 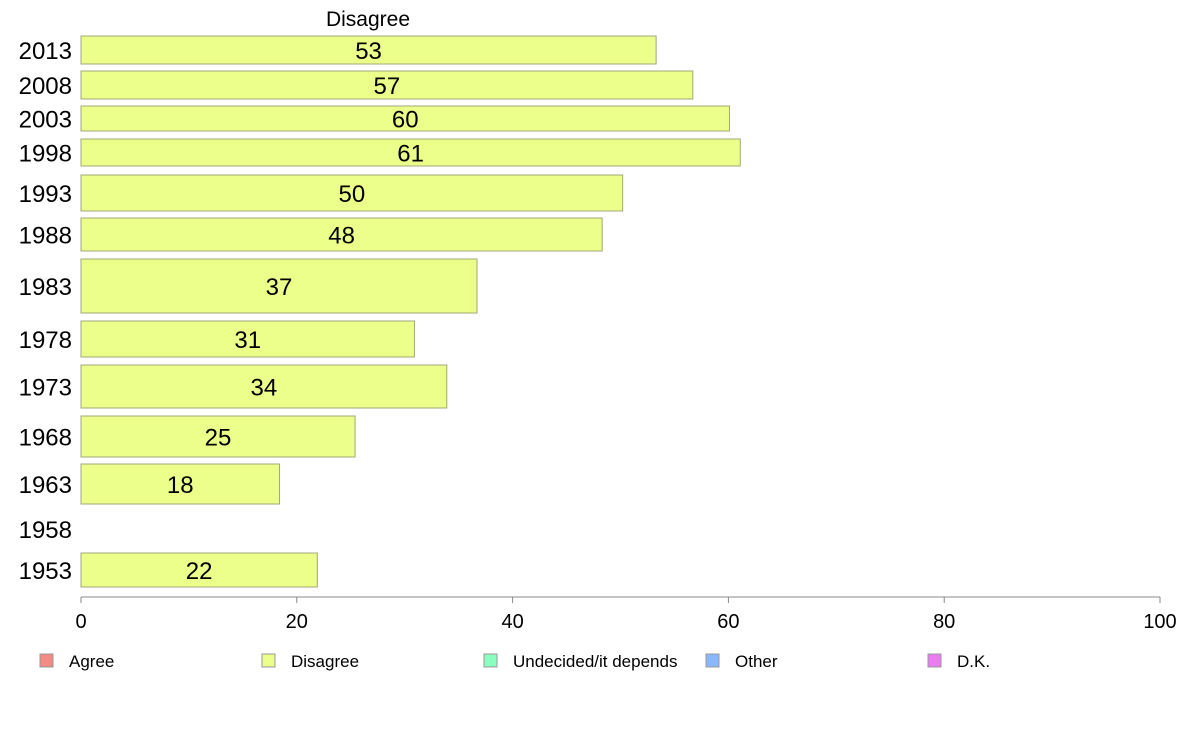 I want to click on data-label: 60, so click(x=405, y=120).